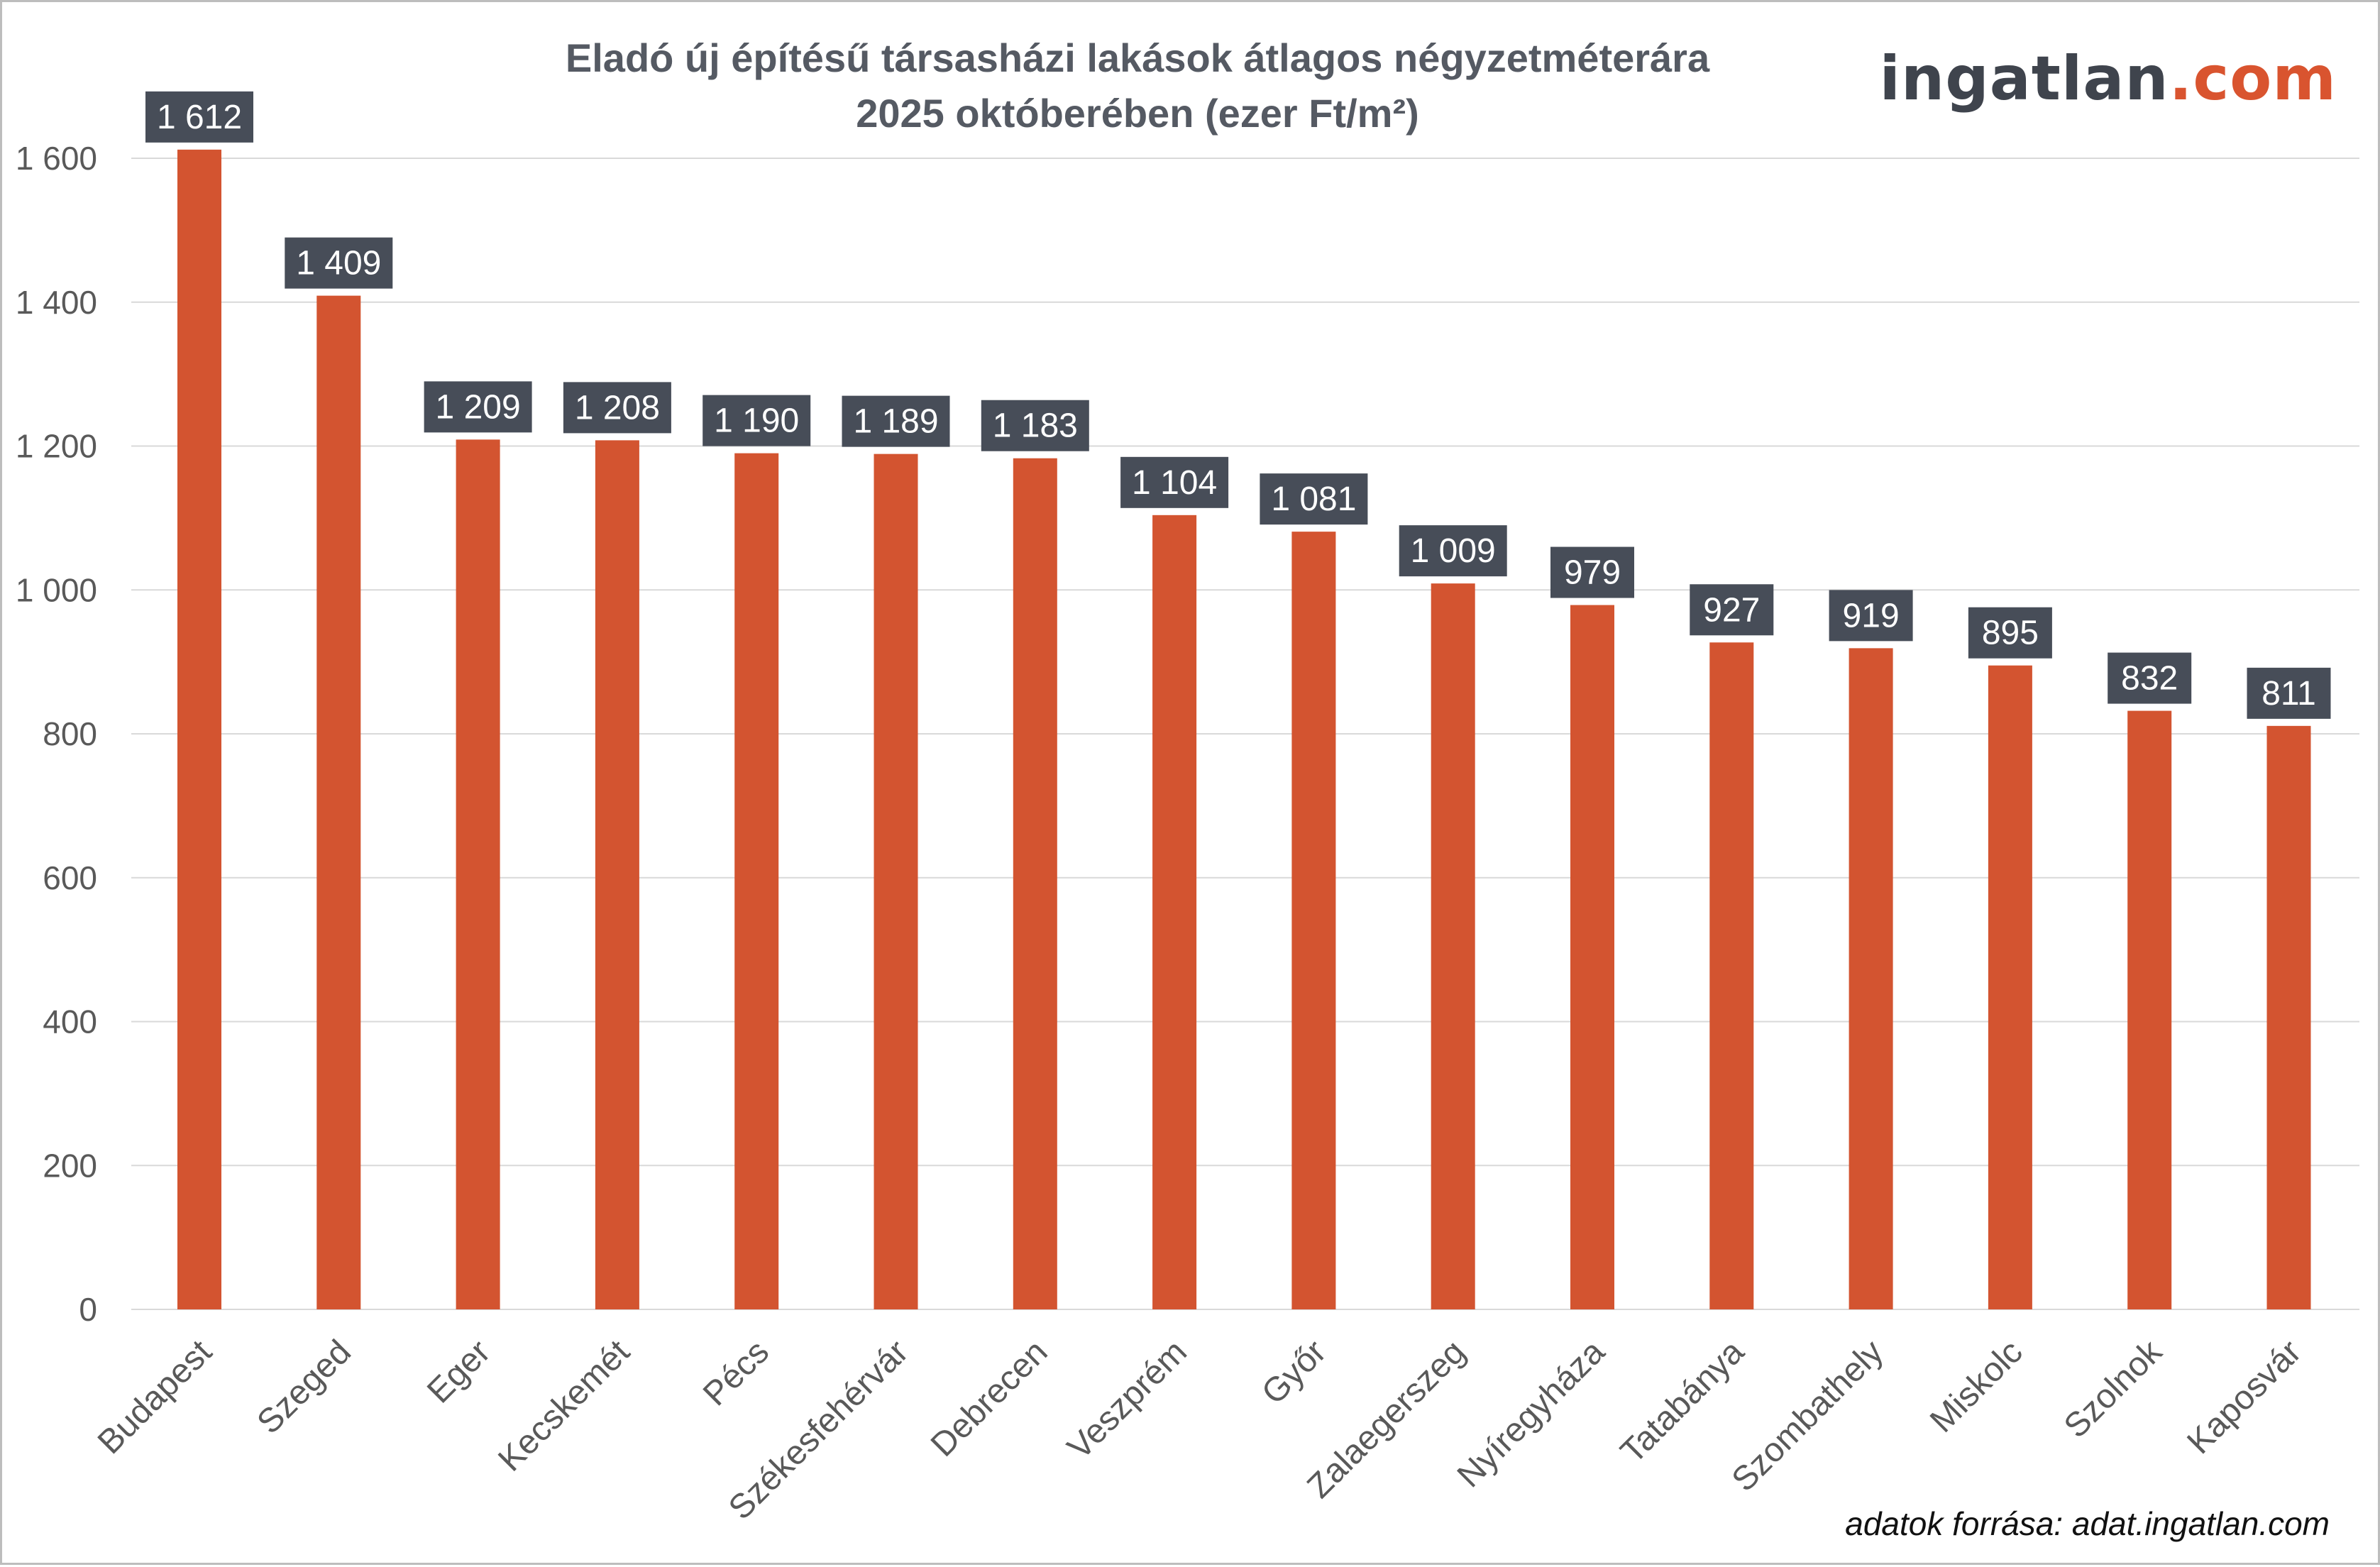  What do you see at coordinates (88, 1309) in the screenshot?
I see `y-tick-label: 0` at bounding box center [88, 1309].